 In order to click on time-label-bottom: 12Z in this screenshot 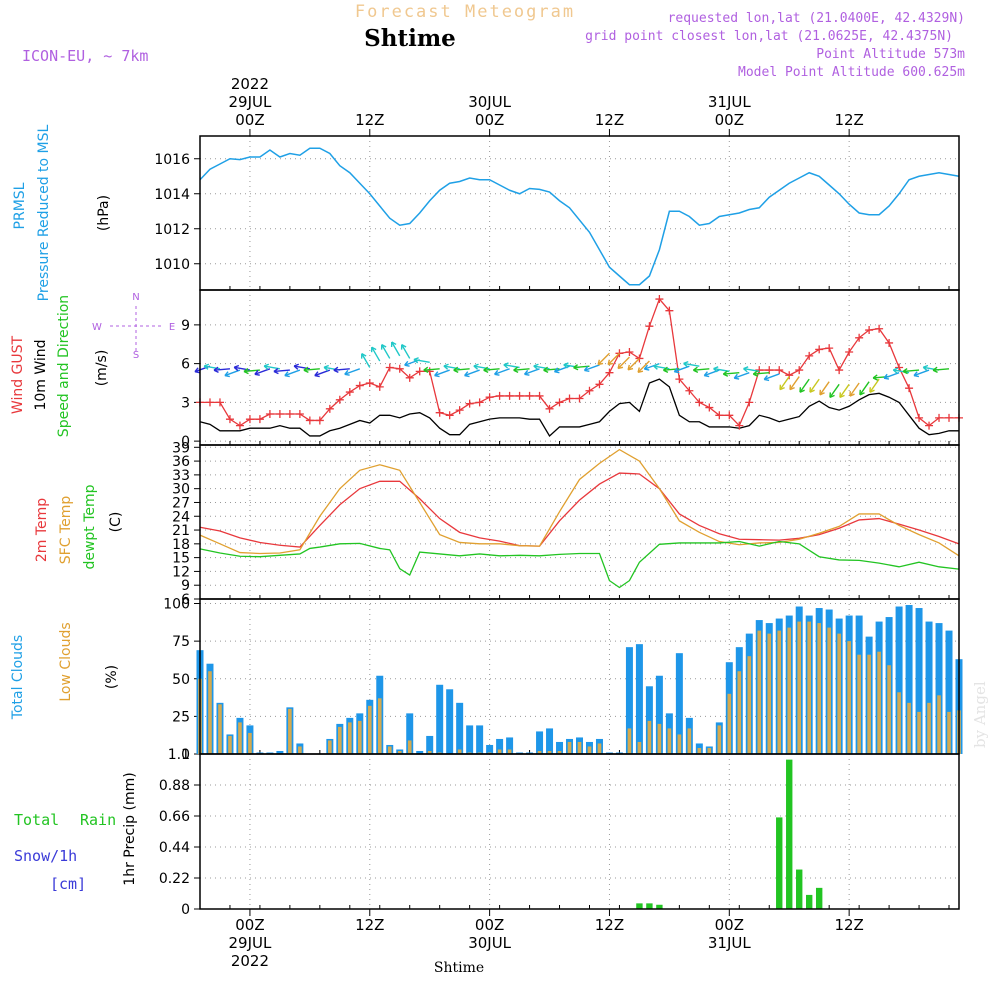, I will do `click(369, 925)`.